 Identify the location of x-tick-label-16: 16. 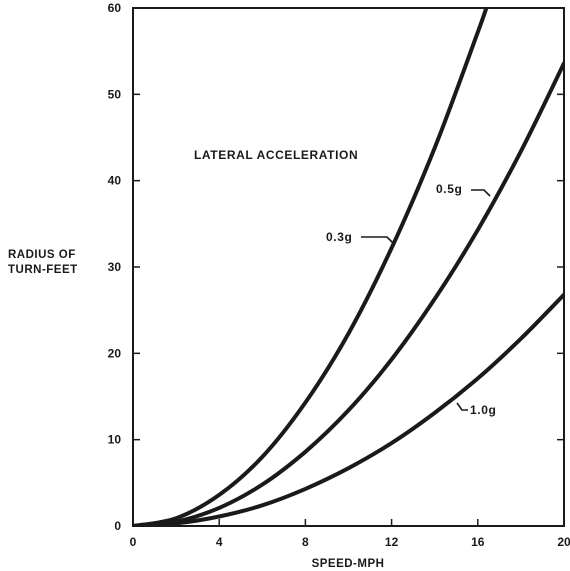
(478, 542).